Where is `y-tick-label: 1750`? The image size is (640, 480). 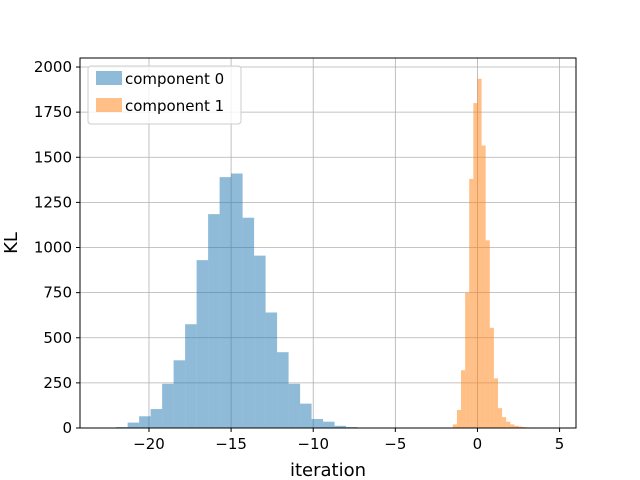 y-tick-label: 1750 is located at coordinates (53, 112).